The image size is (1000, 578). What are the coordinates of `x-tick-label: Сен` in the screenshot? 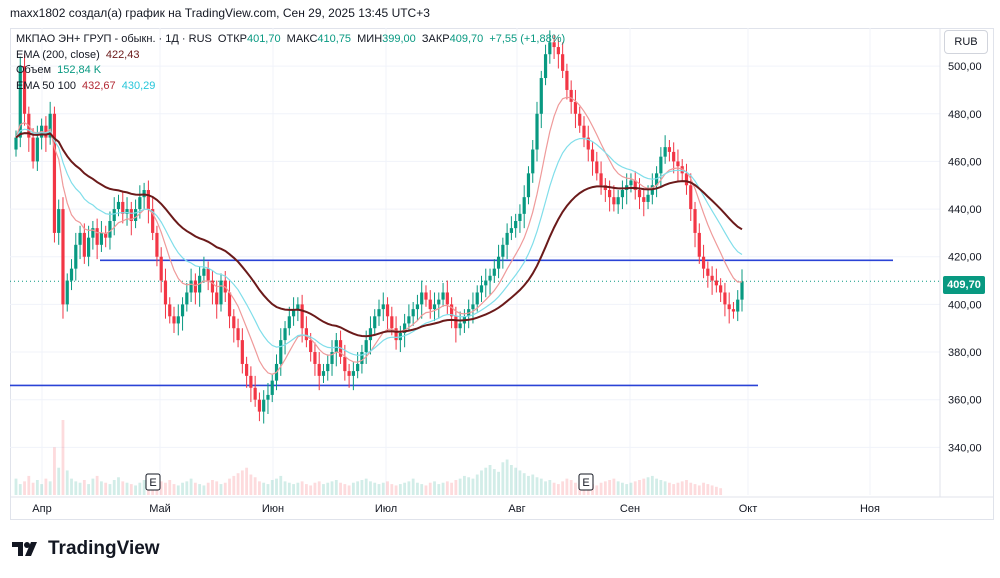 It's located at (630, 509).